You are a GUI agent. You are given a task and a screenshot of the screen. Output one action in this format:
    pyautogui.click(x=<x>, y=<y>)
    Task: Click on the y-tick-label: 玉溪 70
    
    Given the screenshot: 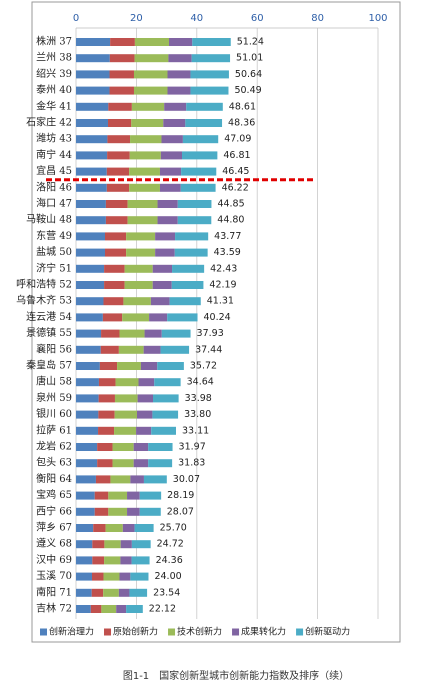 What is the action you would take?
    pyautogui.click(x=54, y=576)
    